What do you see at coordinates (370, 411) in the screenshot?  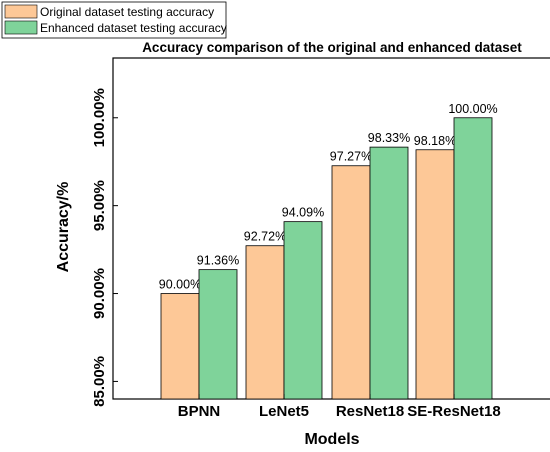 I see `x-tick-label: ResNet18` at bounding box center [370, 411].